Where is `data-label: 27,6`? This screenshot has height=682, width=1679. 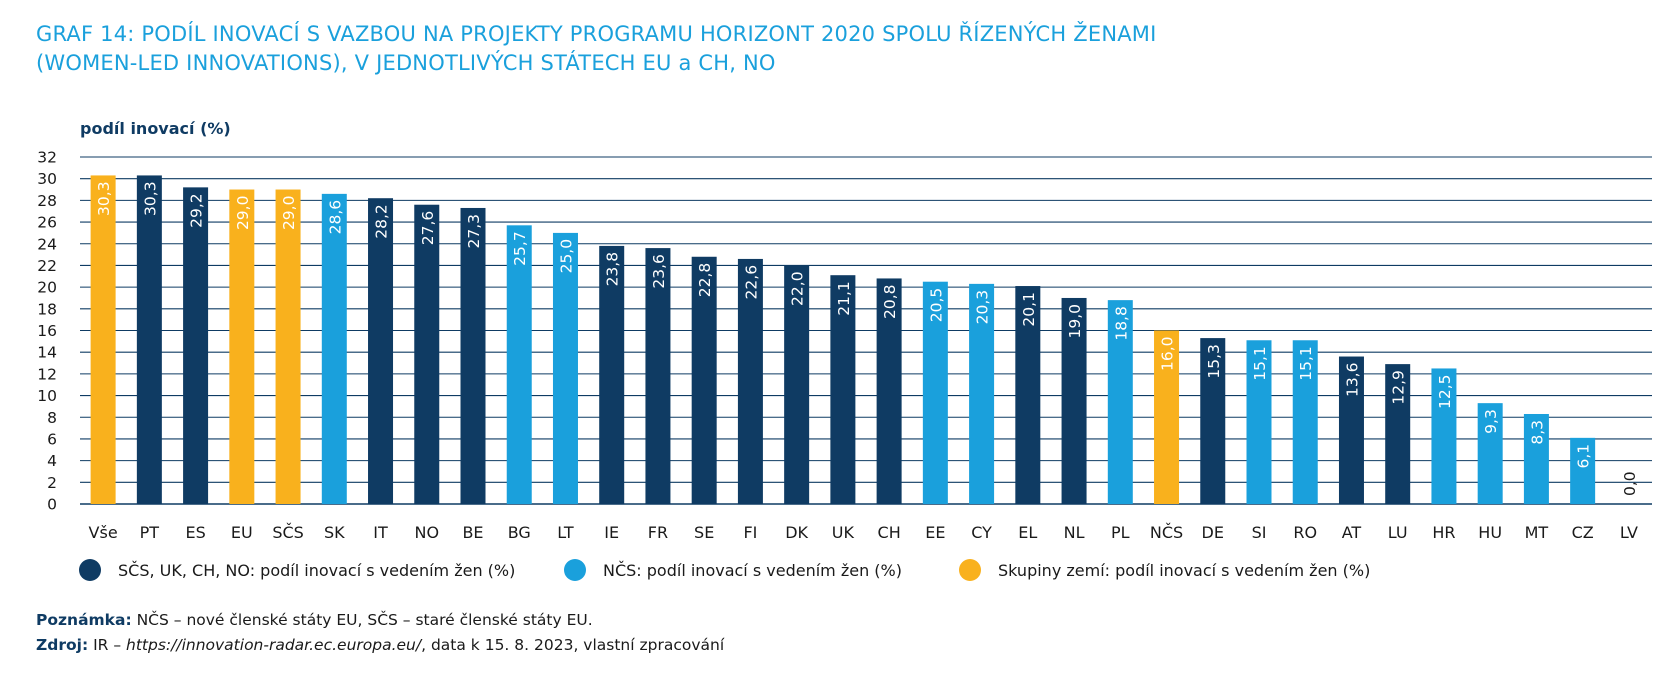
data-label: 27,6 is located at coordinates (428, 228).